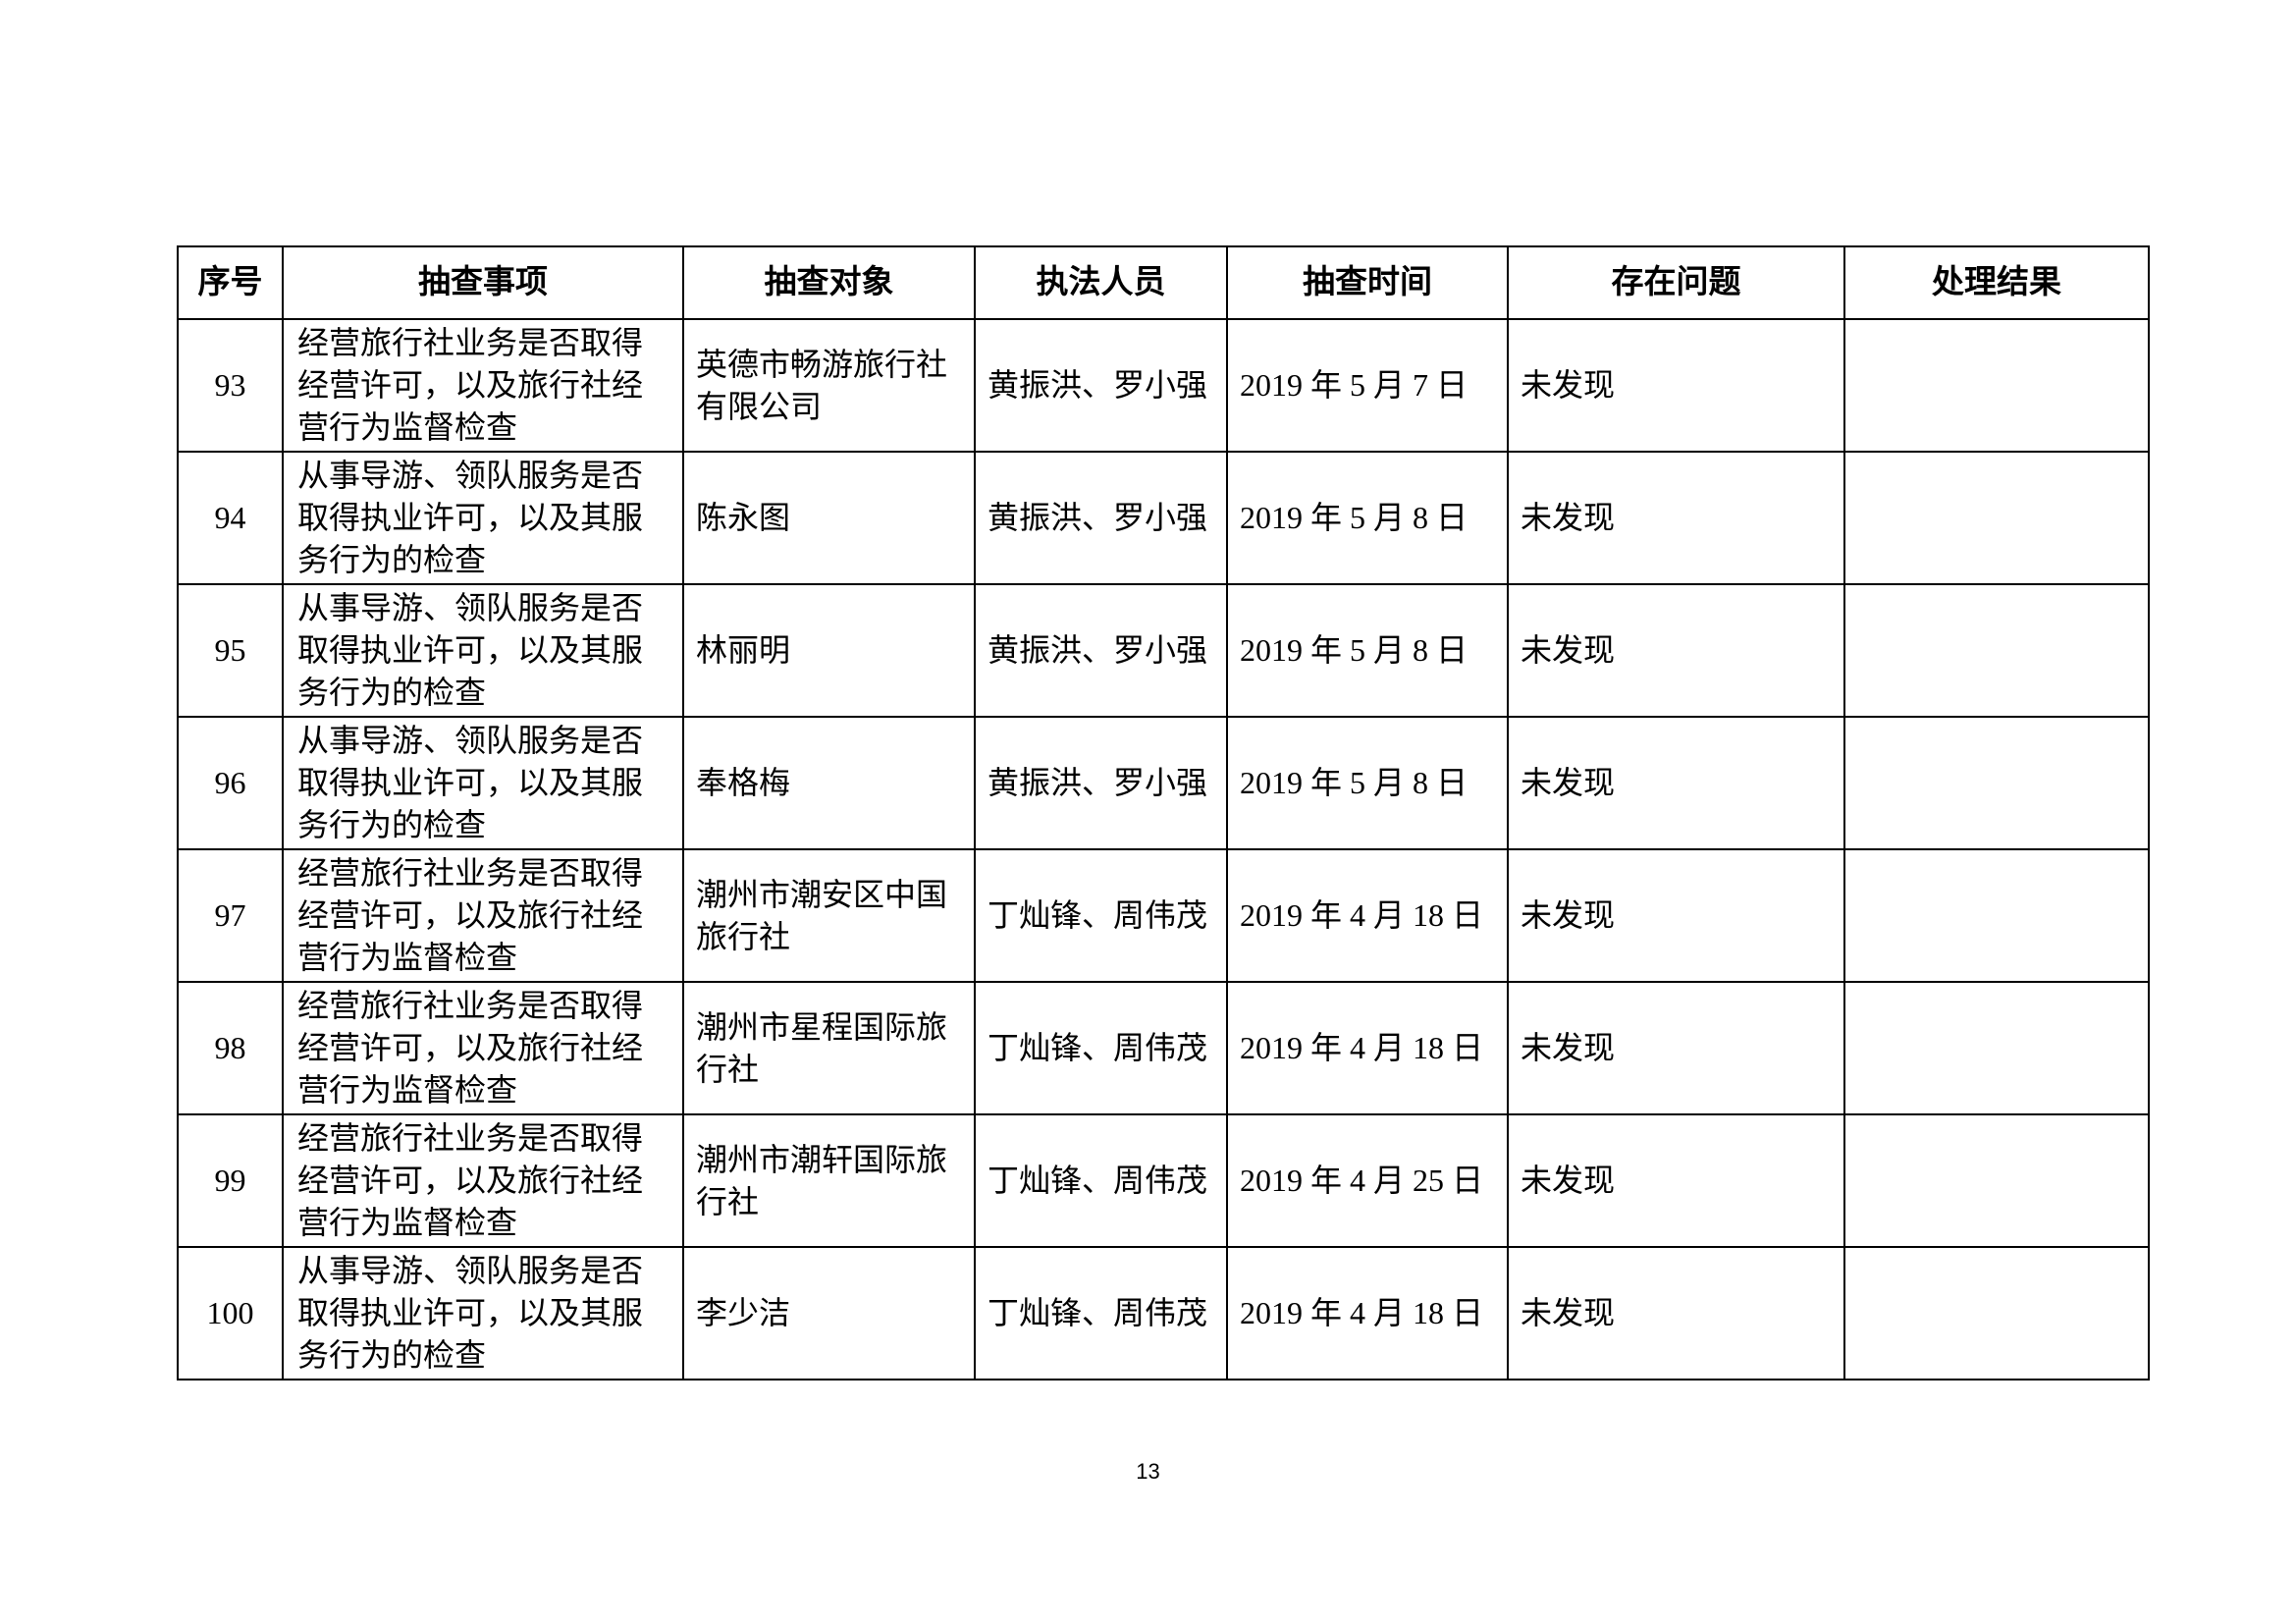  What do you see at coordinates (1996, 282) in the screenshot?
I see `header-result: 处理结果` at bounding box center [1996, 282].